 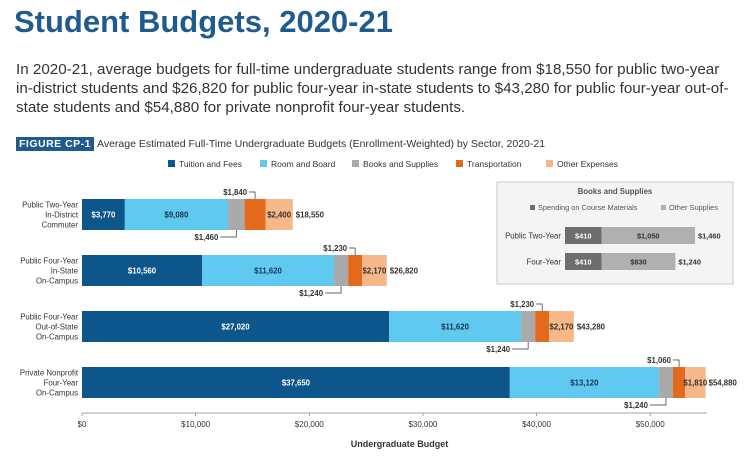 What do you see at coordinates (544, 262) in the screenshot?
I see `inset-category-label: Four-Year` at bounding box center [544, 262].